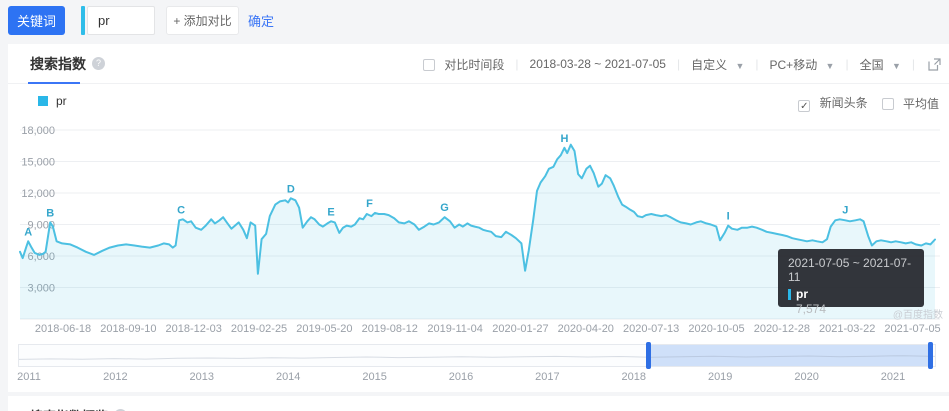 The width and height of the screenshot is (949, 411). I want to click on region-label: 全国, so click(871, 64).